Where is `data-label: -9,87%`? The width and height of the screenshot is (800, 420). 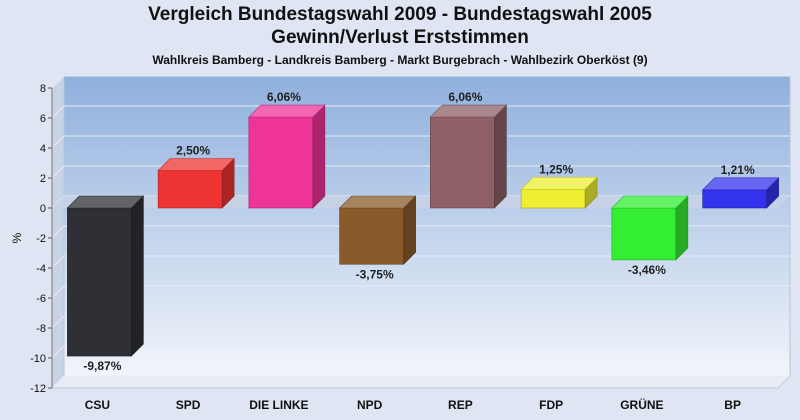
data-label: -9,87% is located at coordinates (102, 366).